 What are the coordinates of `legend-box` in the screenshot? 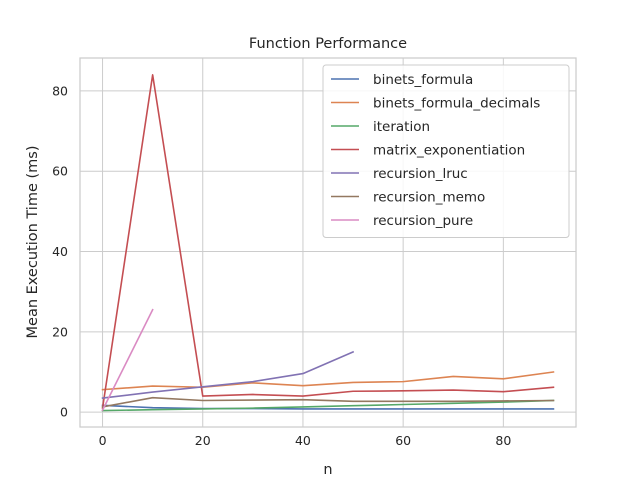 It's located at (446, 151).